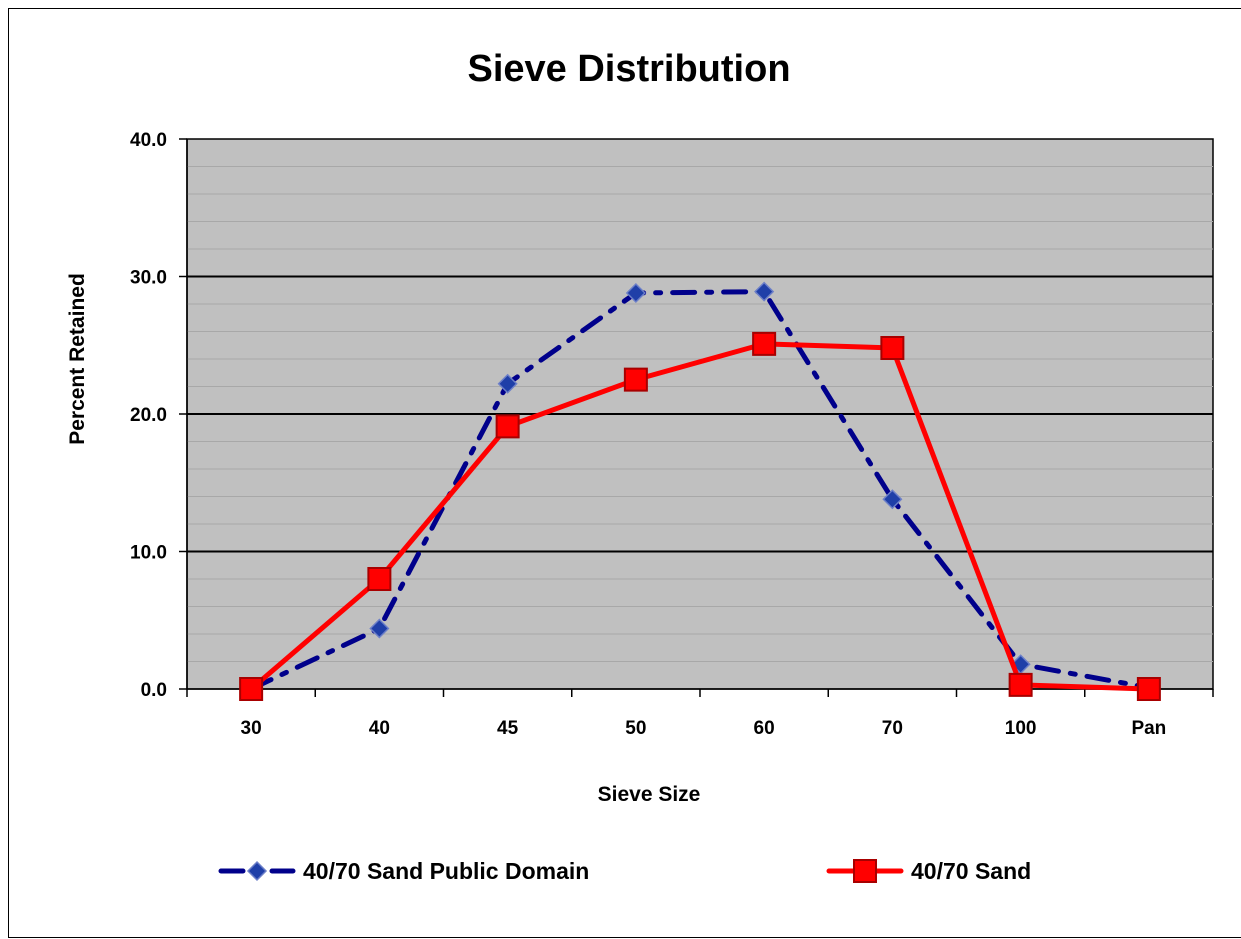 Image resolution: width=1241 pixels, height=939 pixels. I want to click on y-tick-label: 40.0, so click(148, 140).